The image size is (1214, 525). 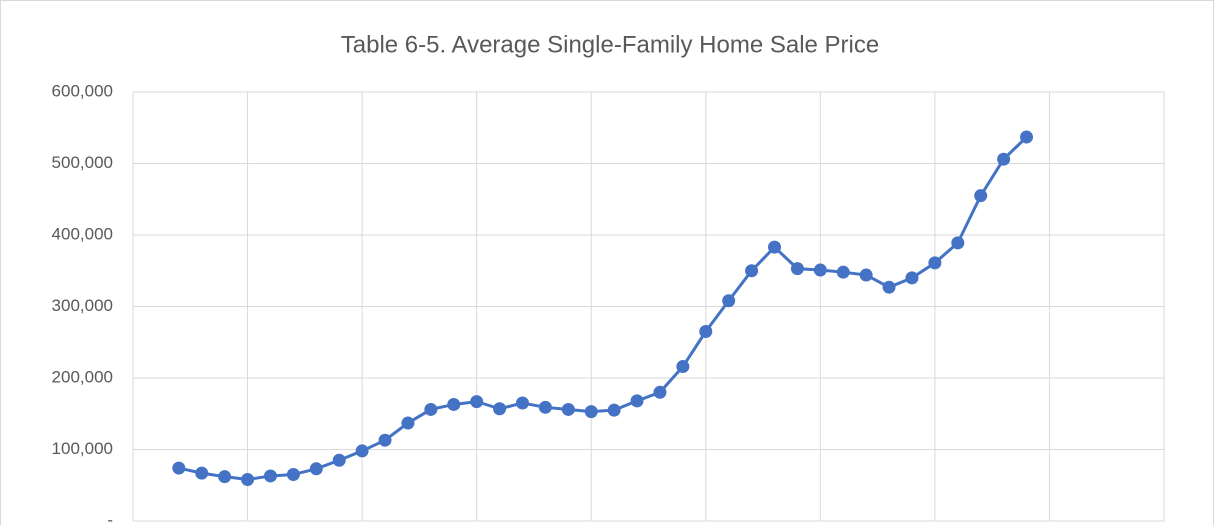 I want to click on y-tick-label: 500,000, so click(x=82, y=162).